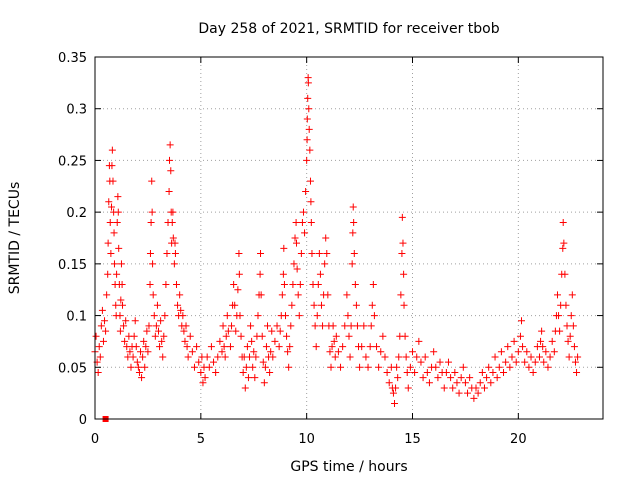 This screenshot has width=640, height=480. What do you see at coordinates (15, 238) in the screenshot?
I see `y-axis-label: SRMTID / TECUs` at bounding box center [15, 238].